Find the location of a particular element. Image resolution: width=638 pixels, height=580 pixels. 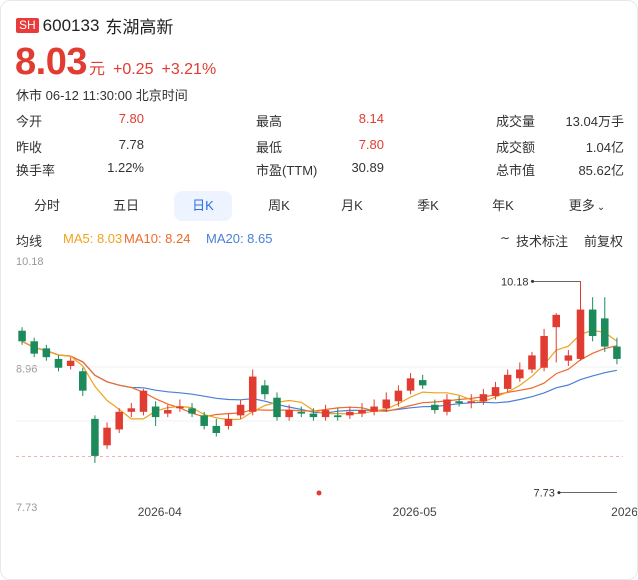

min-marker-dot is located at coordinates (559, 493).